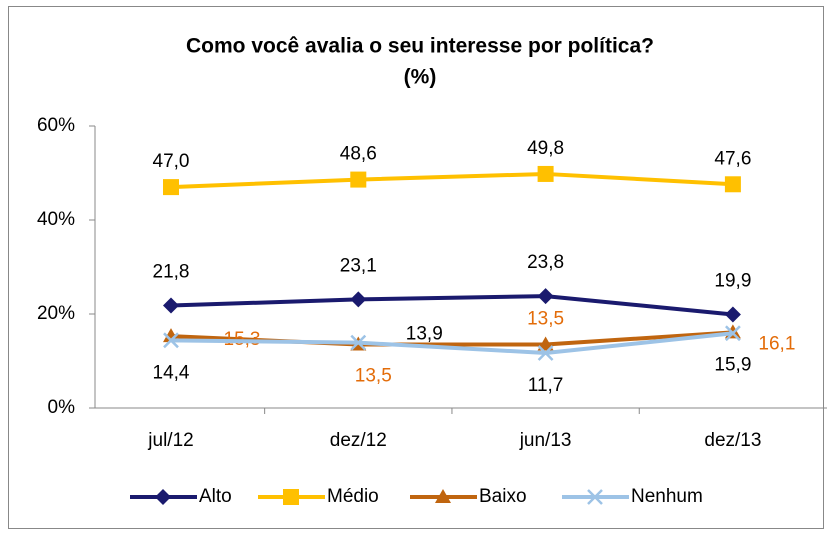 The width and height of the screenshot is (832, 535). I want to click on data-label: 47,6, so click(732, 158).